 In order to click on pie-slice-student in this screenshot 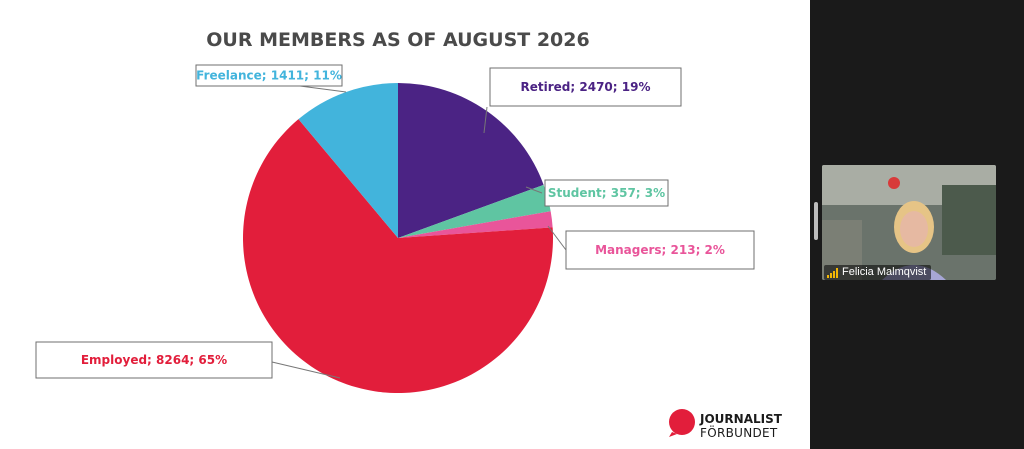, I will do `click(474, 211)`.